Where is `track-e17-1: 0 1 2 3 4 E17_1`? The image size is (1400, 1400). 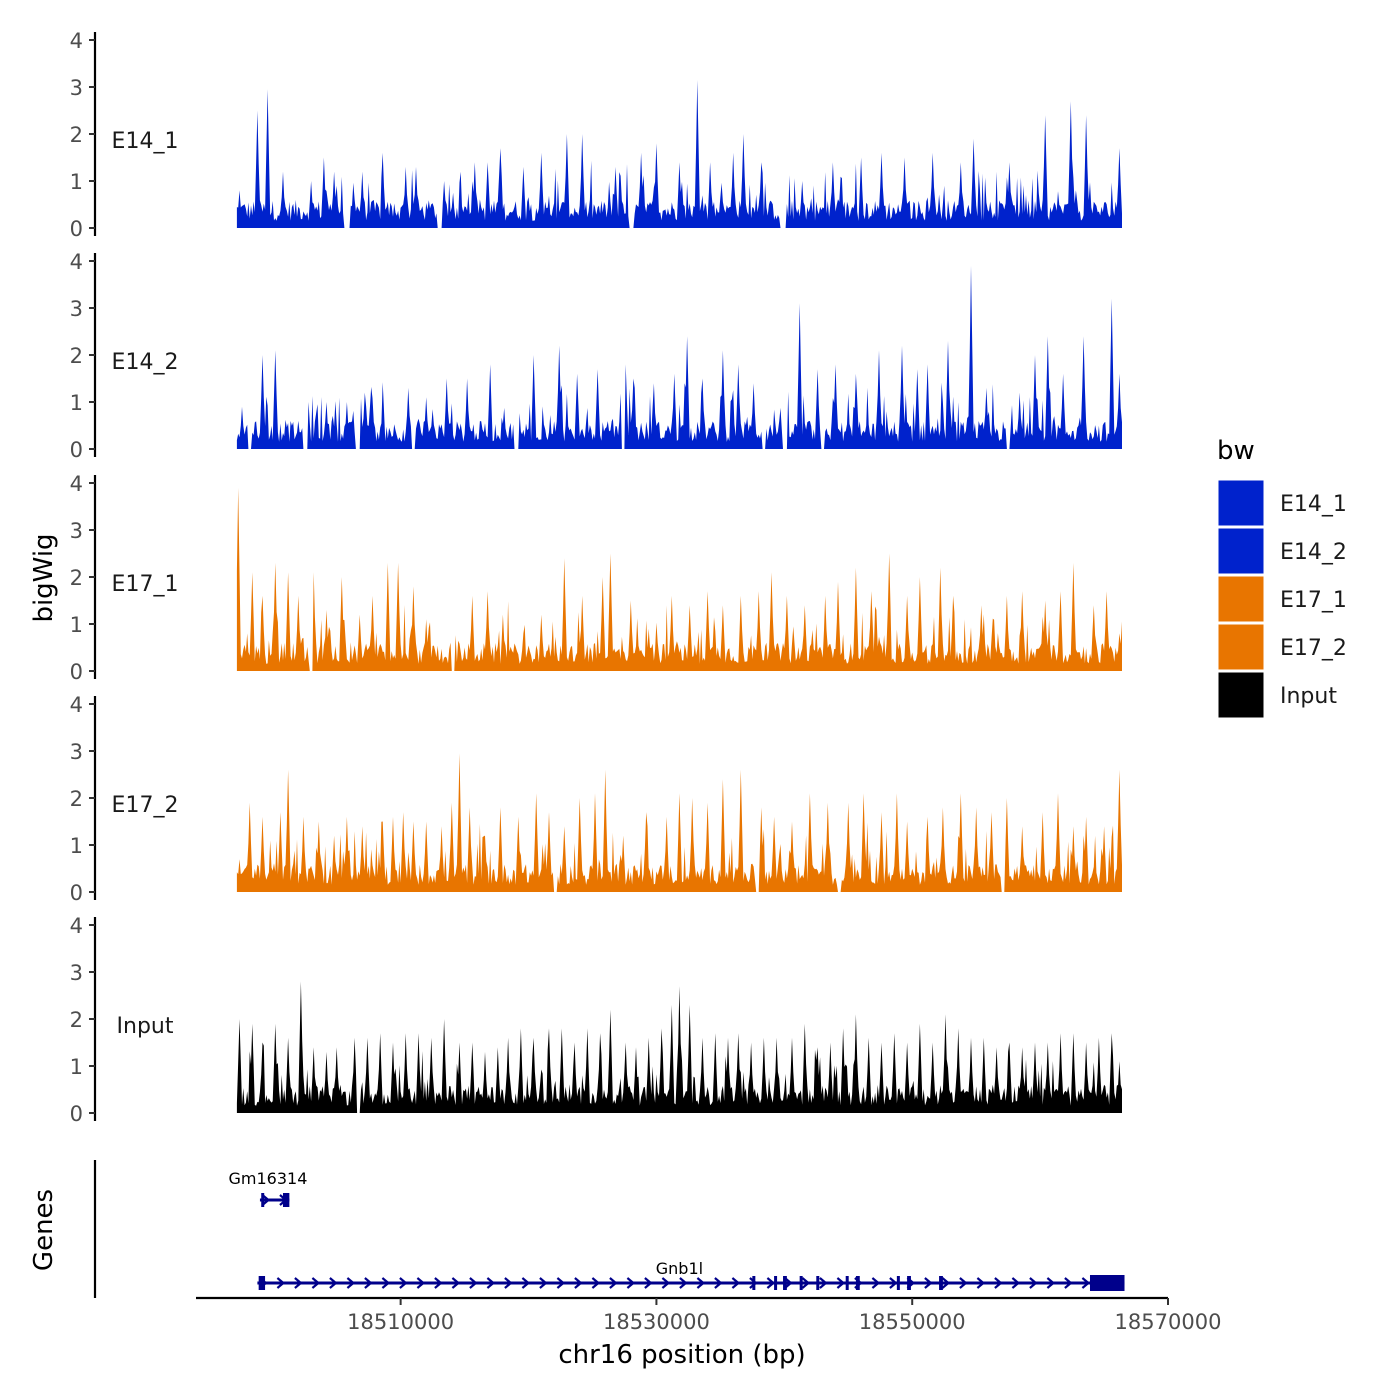 track-e17-1: 0 1 2 3 4 E17_1 is located at coordinates (596, 578).